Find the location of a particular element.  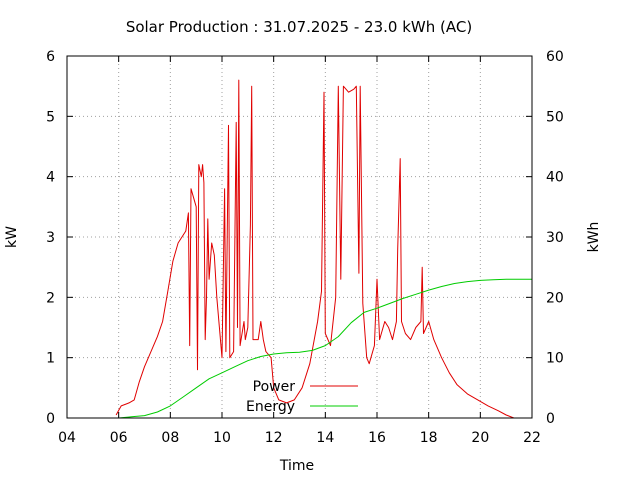

y-tick-label: 2 is located at coordinates (50, 298).